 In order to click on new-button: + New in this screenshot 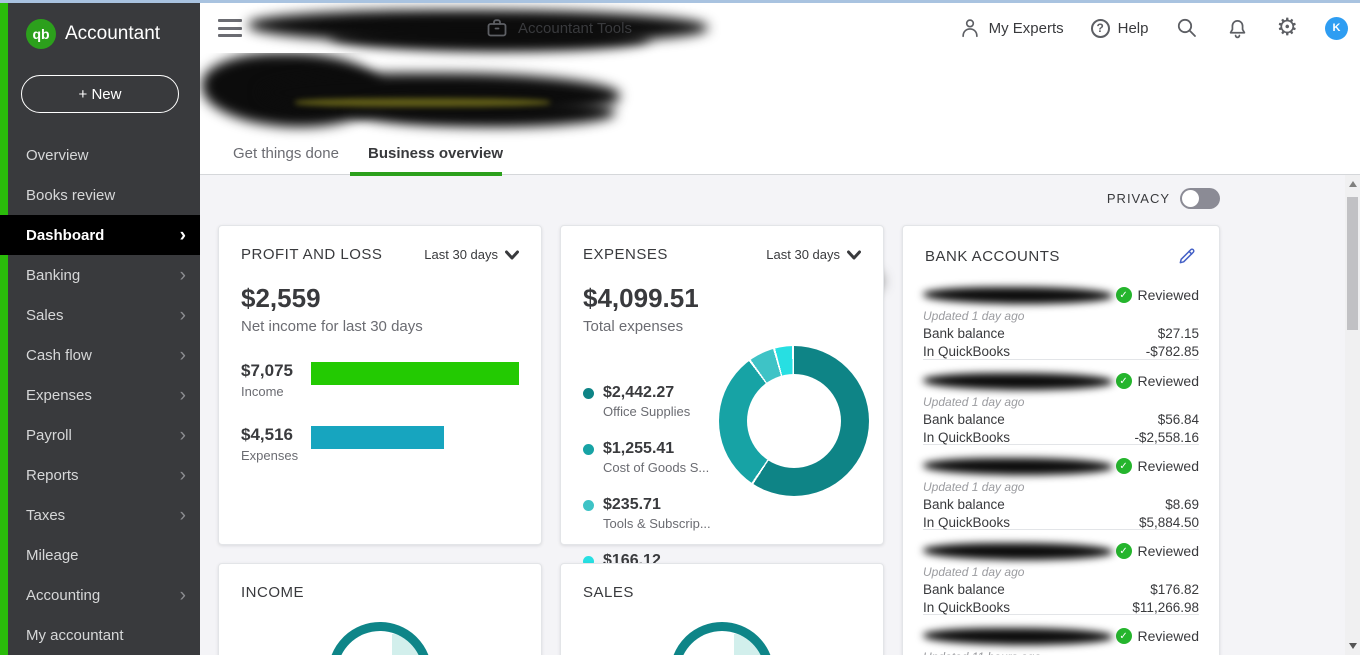, I will do `click(100, 94)`.